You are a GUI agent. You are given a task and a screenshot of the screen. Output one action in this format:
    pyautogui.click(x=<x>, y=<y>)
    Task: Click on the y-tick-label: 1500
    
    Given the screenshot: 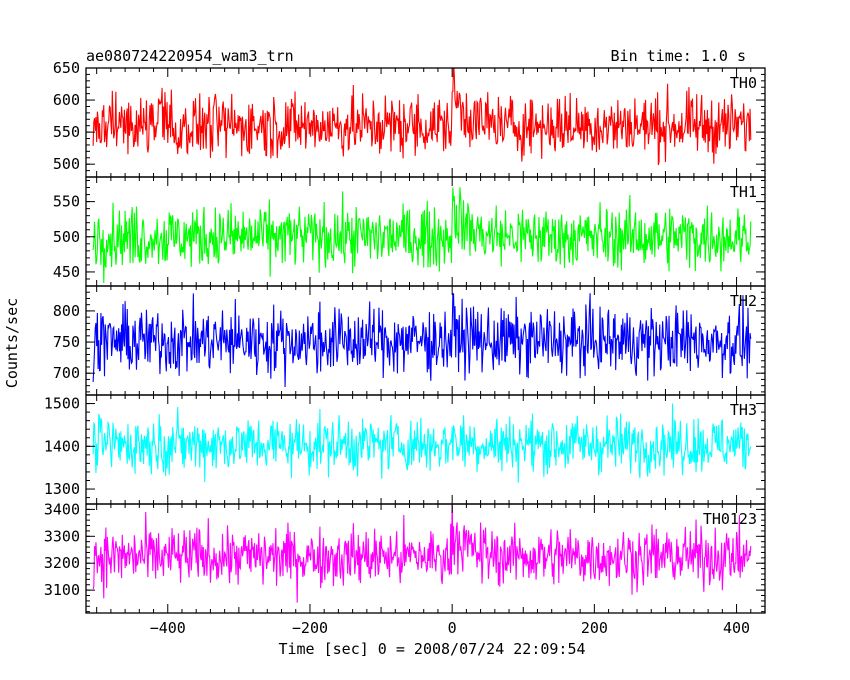 What is the action you would take?
    pyautogui.click(x=62, y=404)
    